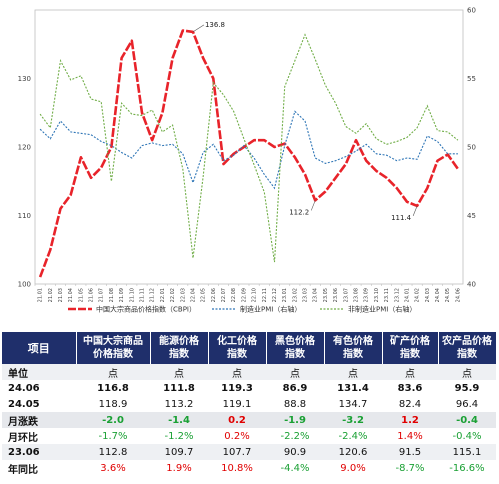  What do you see at coordinates (353, 468) in the screenshot?
I see `table-cell: 9.0%` at bounding box center [353, 468].